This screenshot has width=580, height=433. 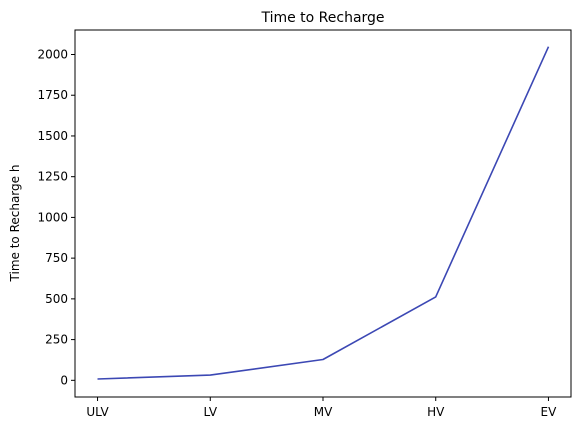 What do you see at coordinates (436, 412) in the screenshot?
I see `x-tick-label: HV` at bounding box center [436, 412].